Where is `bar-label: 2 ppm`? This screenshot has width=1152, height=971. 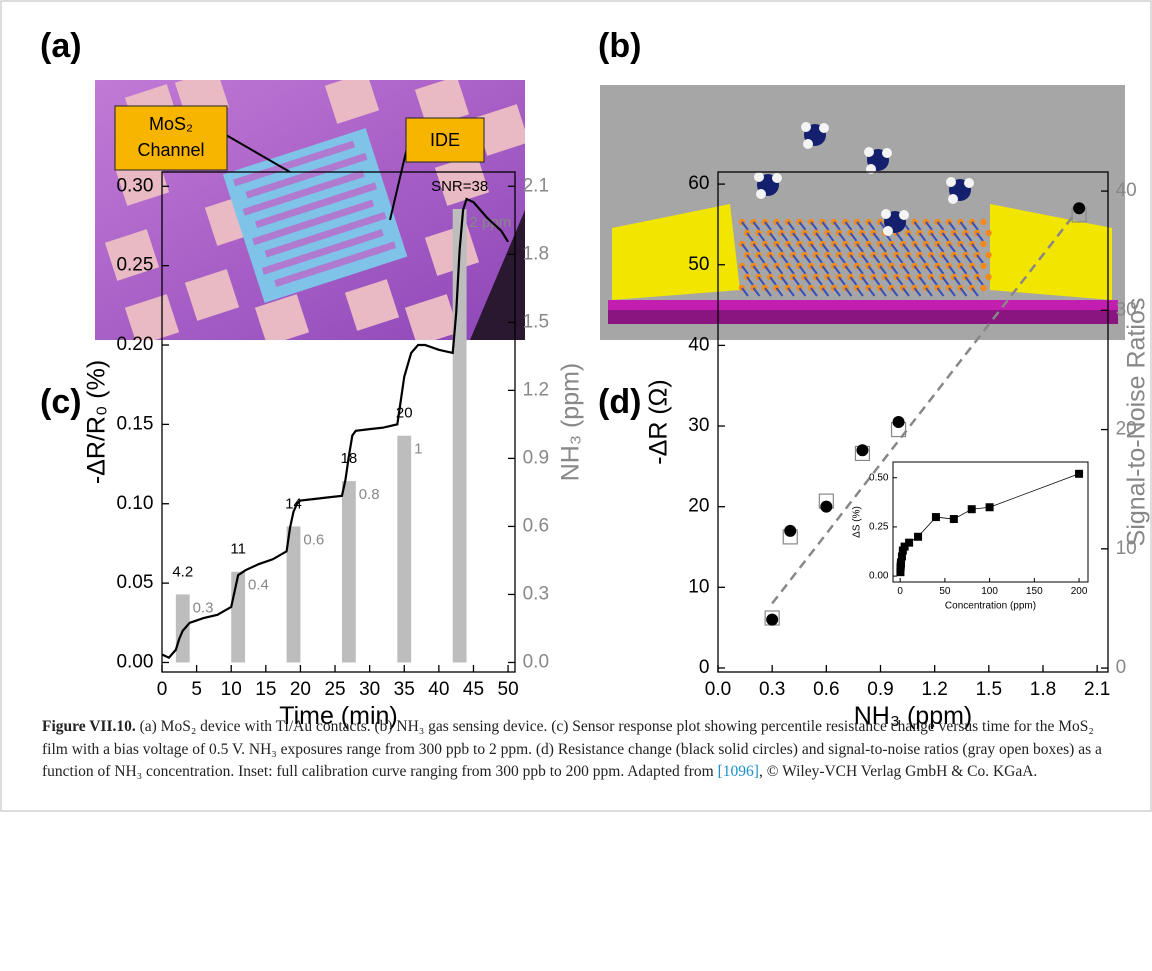 bar-label: 2 ppm is located at coordinates (491, 222).